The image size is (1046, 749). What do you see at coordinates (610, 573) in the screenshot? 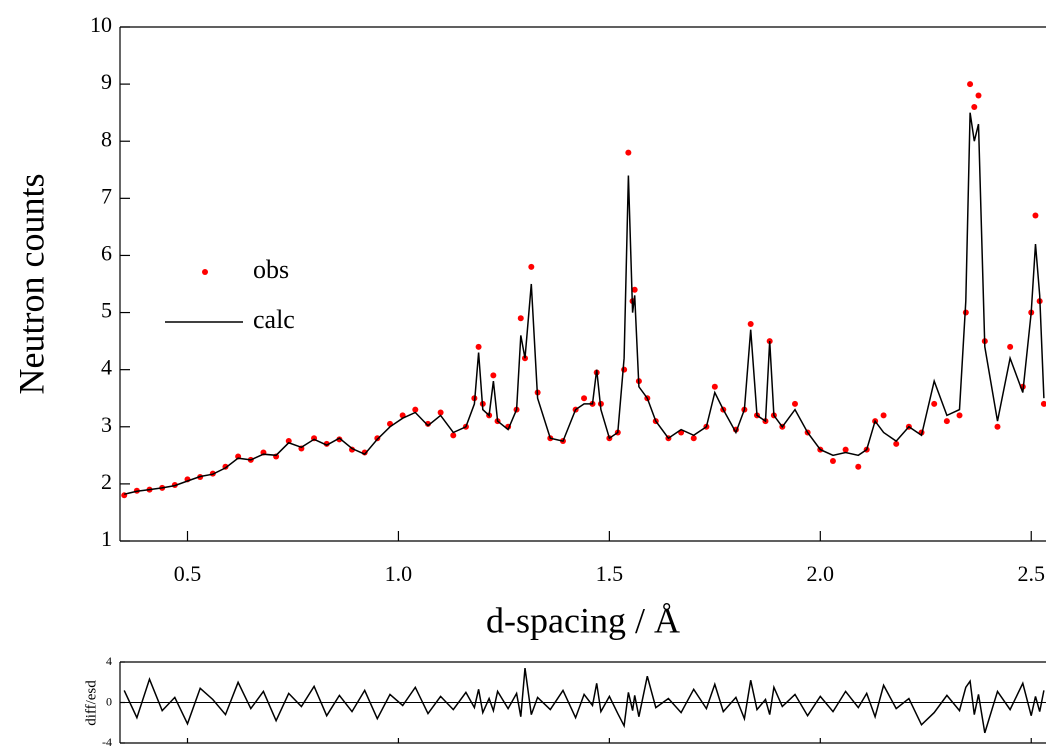
I see `x-tick-label: 1.5` at bounding box center [610, 573].